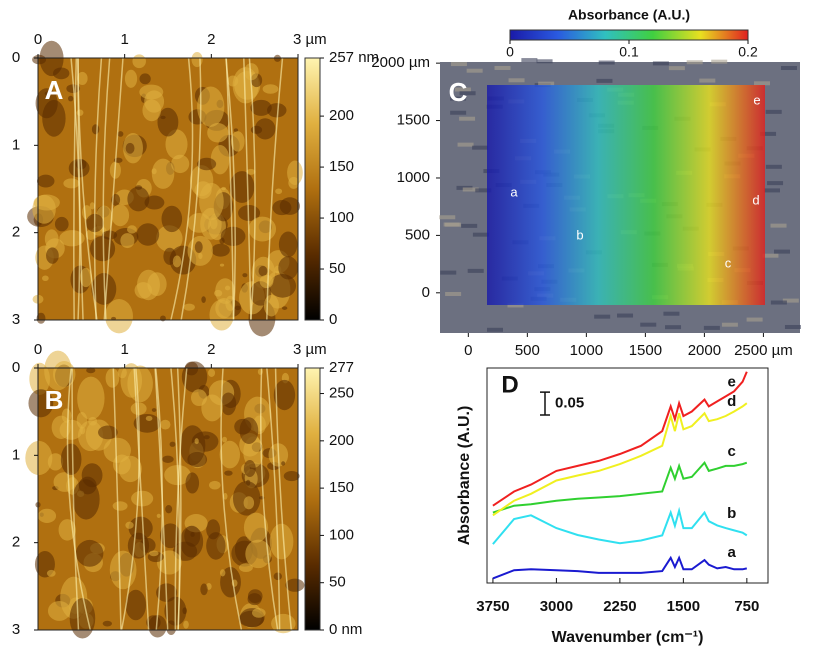 The image size is (816, 653). Describe the element at coordinates (341, 367) in the screenshot. I see `colorbar-tick-label: 277` at that location.